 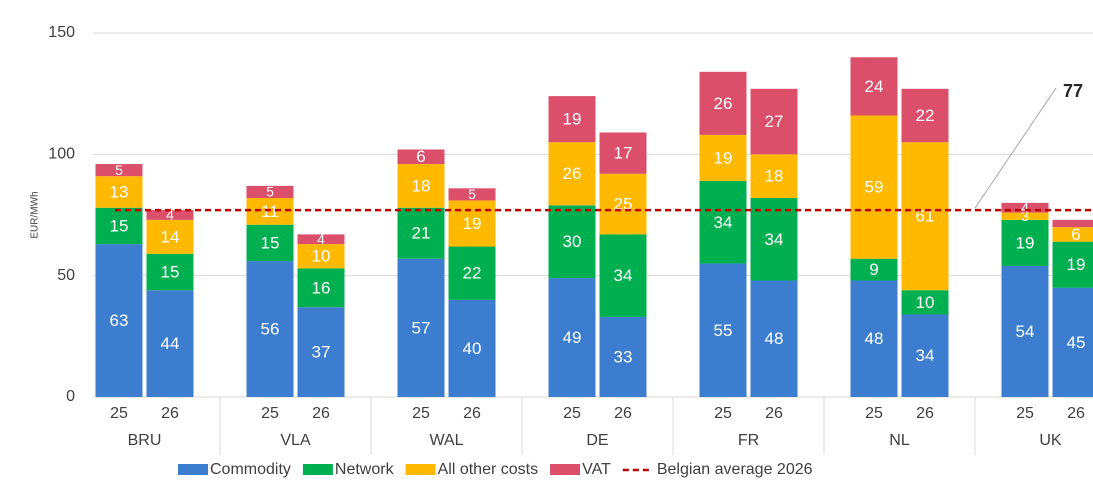 What do you see at coordinates (61, 154) in the screenshot?
I see `y-tick-label: 100` at bounding box center [61, 154].